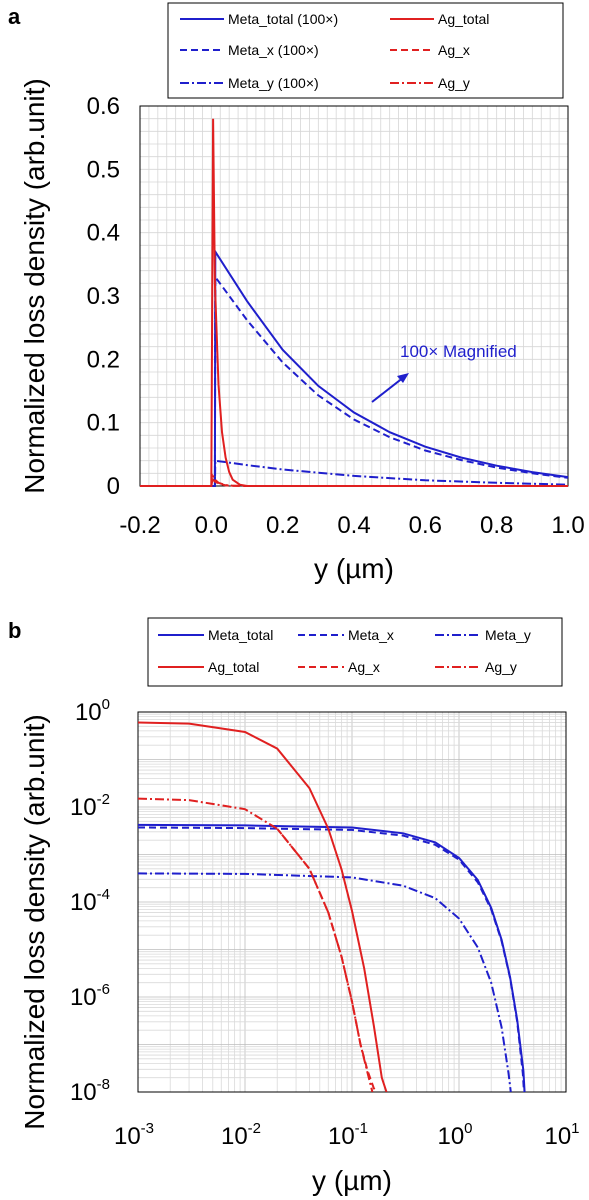  I want to click on x-tick-label: -0.2, so click(139, 525).